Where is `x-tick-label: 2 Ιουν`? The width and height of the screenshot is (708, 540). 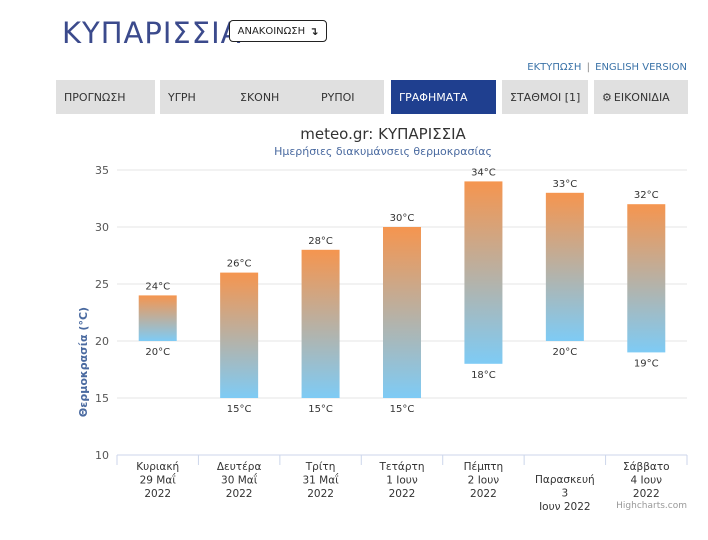
x-tick-label: 2 Ιουν is located at coordinates (484, 481).